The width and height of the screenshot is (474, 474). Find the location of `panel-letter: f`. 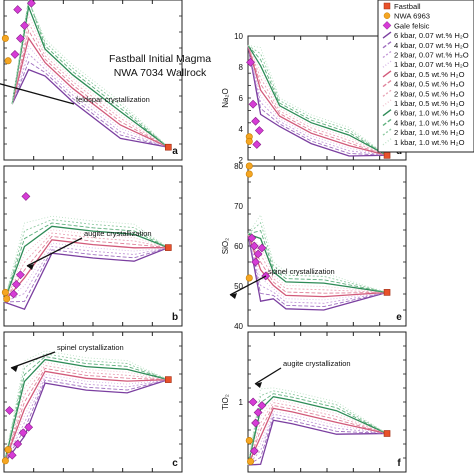

panel-letter: f is located at coordinates (399, 463).